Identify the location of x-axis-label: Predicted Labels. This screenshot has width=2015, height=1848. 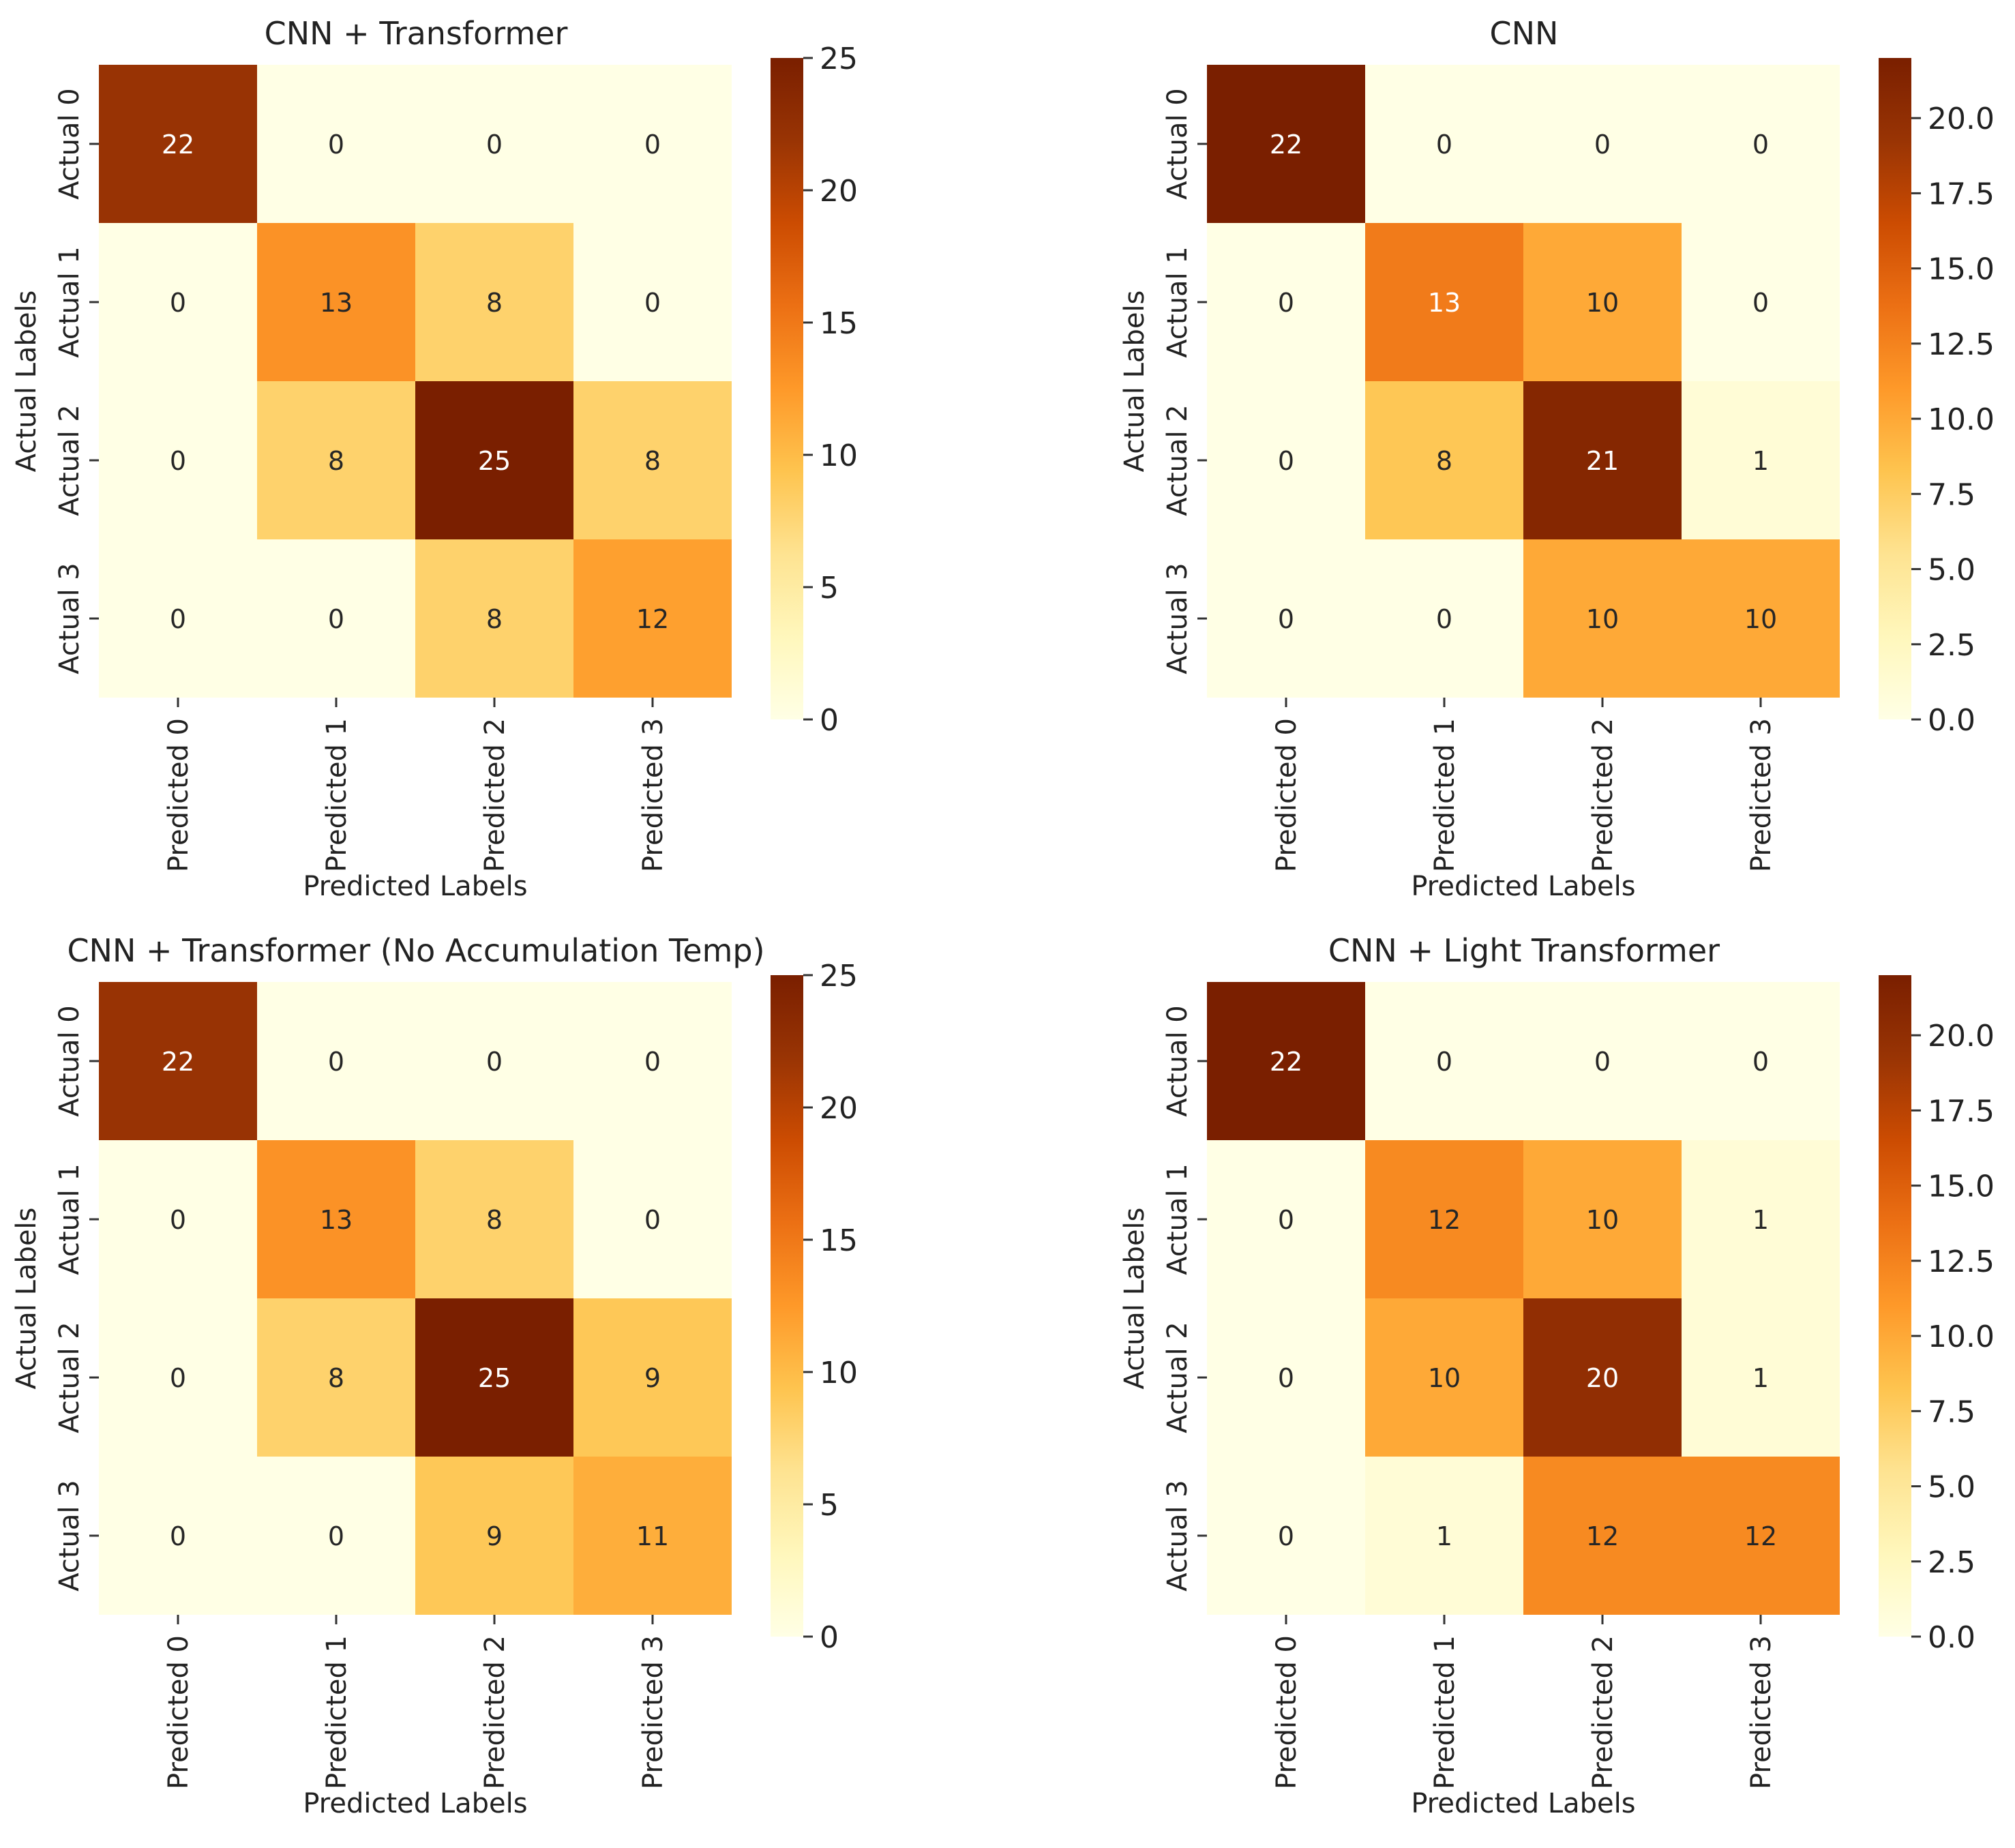
(415, 886).